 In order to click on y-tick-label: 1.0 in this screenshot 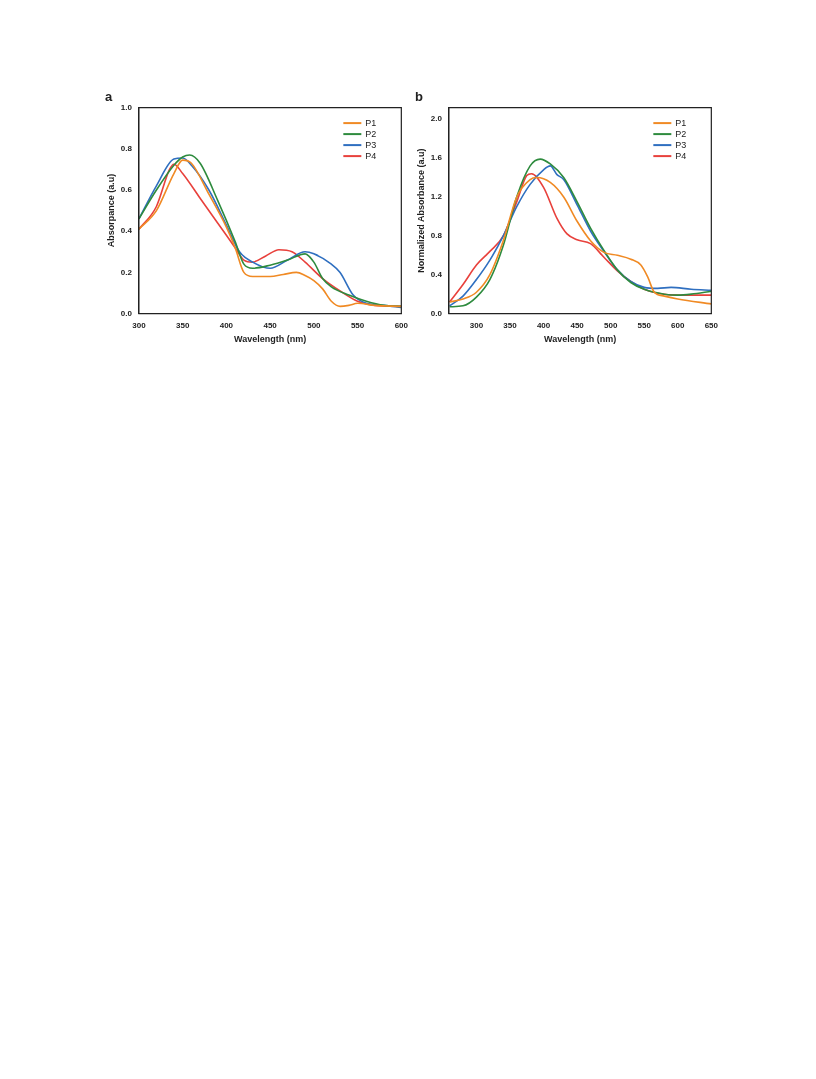, I will do `click(126, 107)`.